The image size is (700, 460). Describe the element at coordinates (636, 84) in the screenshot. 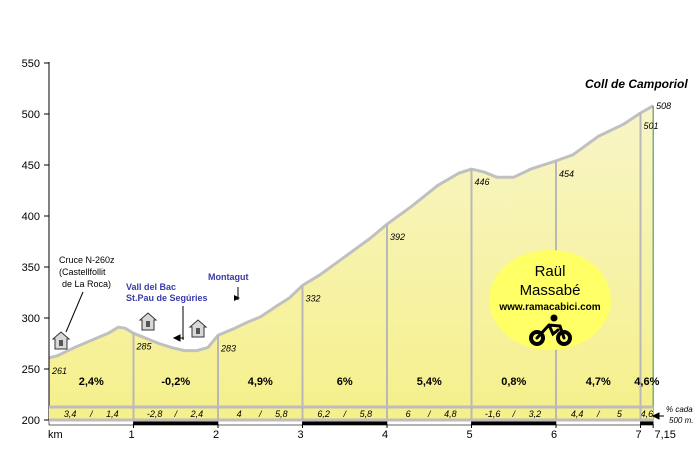

I see `chart-title: Coll de Camporiol` at that location.